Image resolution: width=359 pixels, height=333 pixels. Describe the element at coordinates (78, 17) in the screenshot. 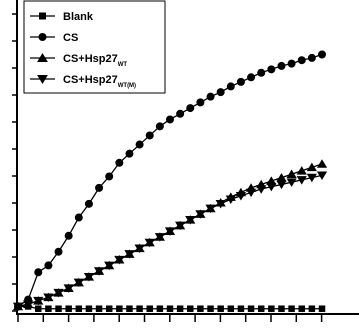

I see `legend-label: Blank` at that location.